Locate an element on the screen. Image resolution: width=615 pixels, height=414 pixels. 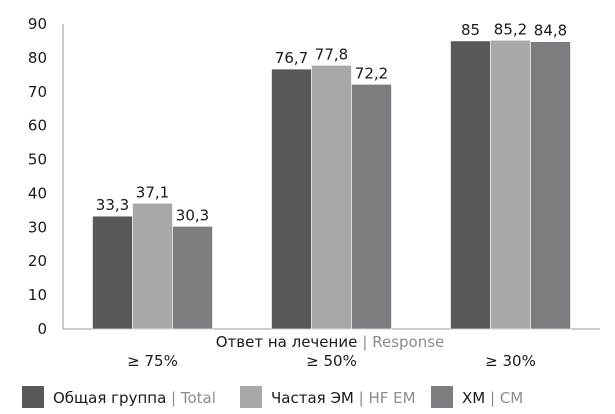
y-tick-label: 50 is located at coordinates (37, 160).